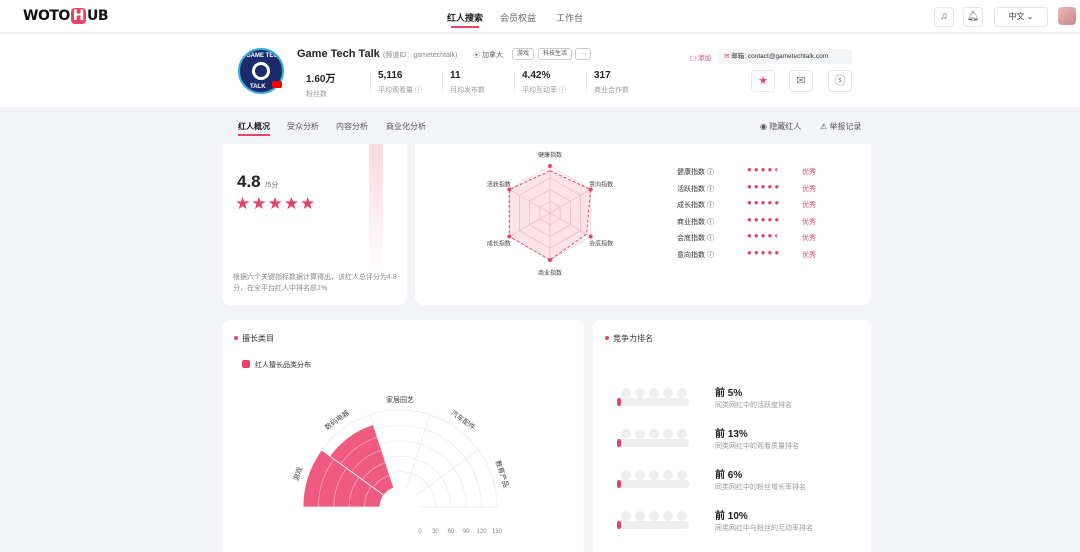 The image size is (1080, 552). What do you see at coordinates (466, 532) in the screenshot?
I see `polar-tick-label: 90` at bounding box center [466, 532].